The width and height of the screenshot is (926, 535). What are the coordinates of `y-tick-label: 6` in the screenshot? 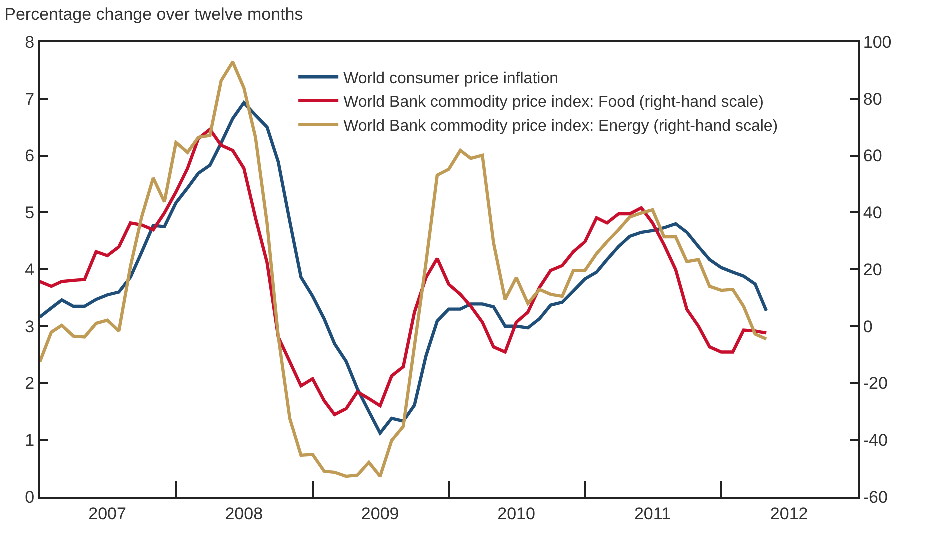 It's located at (30, 156).